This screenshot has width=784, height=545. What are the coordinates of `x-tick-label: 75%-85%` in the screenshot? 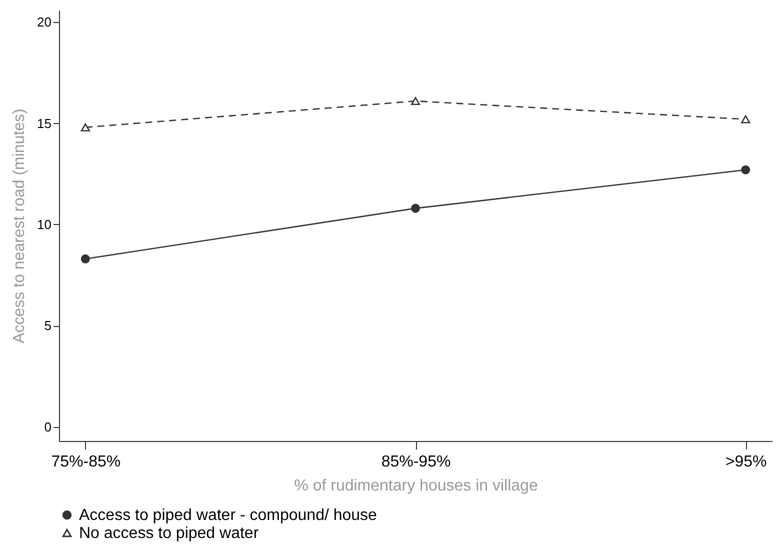 It's located at (86, 462).